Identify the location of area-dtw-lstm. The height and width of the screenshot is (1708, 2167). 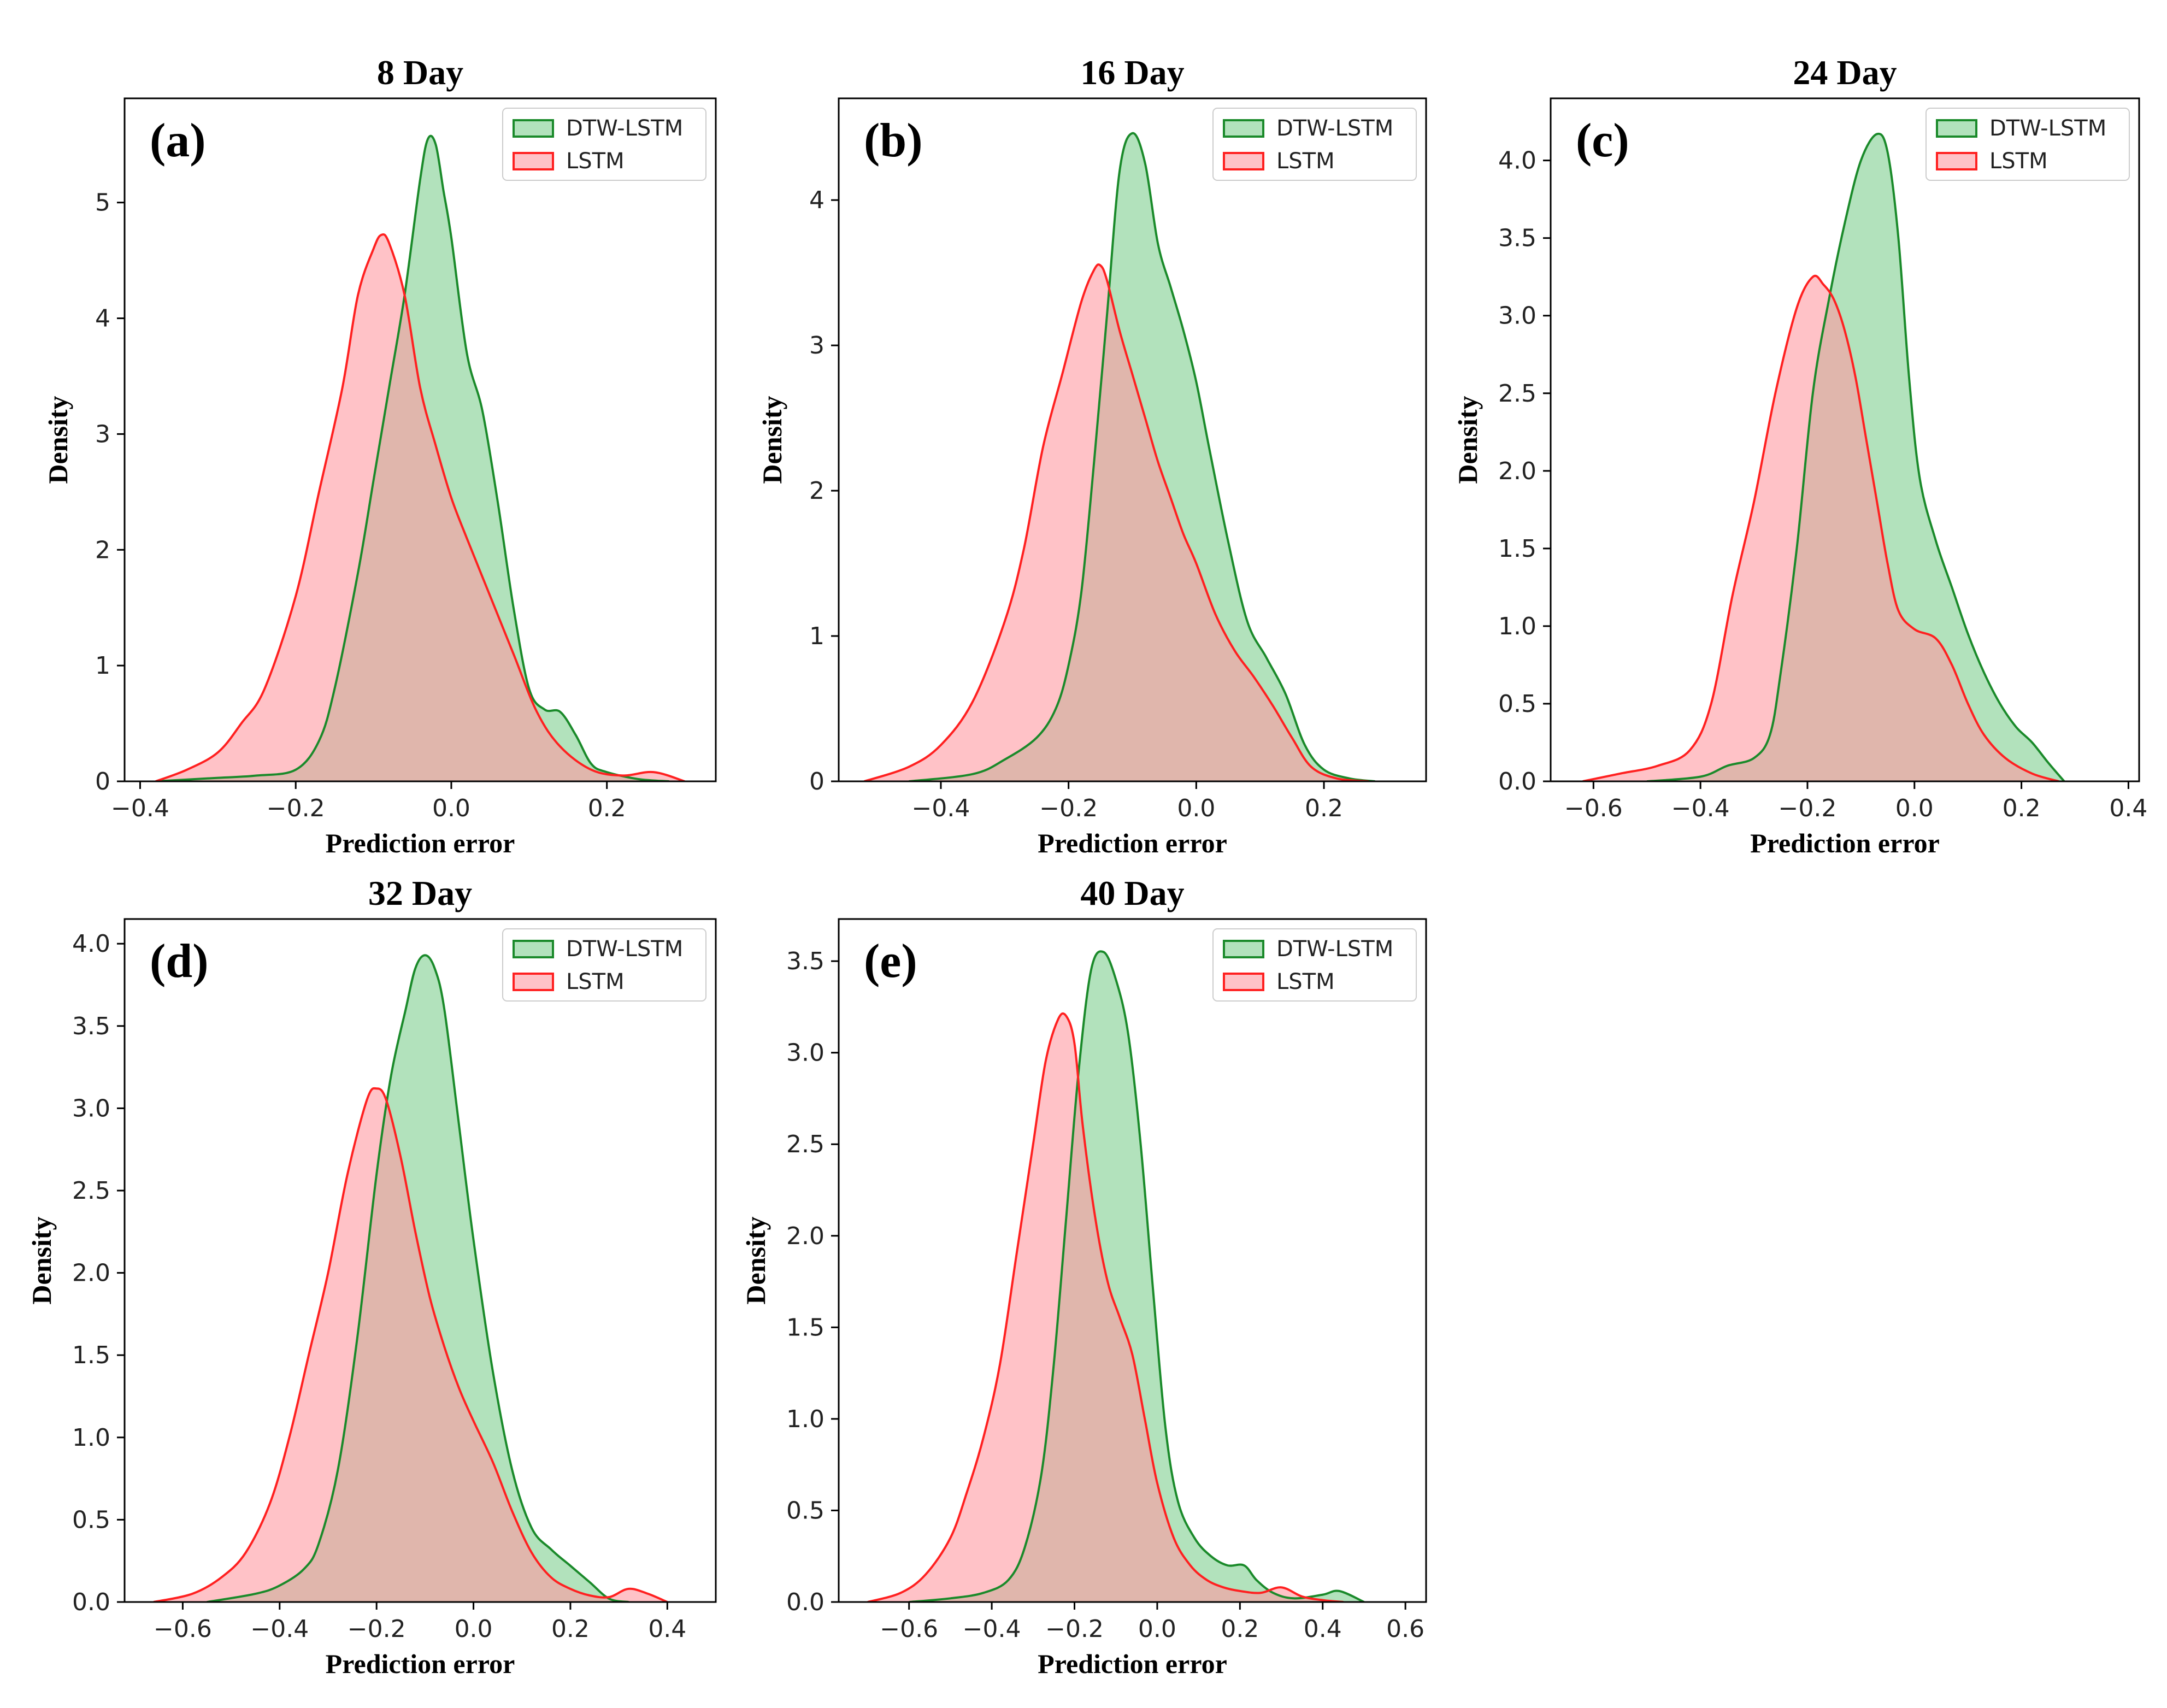
(1137, 1276).